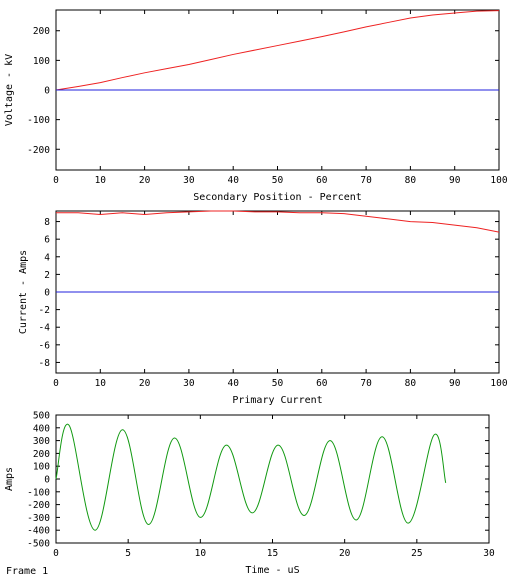 This screenshot has width=512, height=582. What do you see at coordinates (41, 428) in the screenshot?
I see `y-tick-label: 400` at bounding box center [41, 428].